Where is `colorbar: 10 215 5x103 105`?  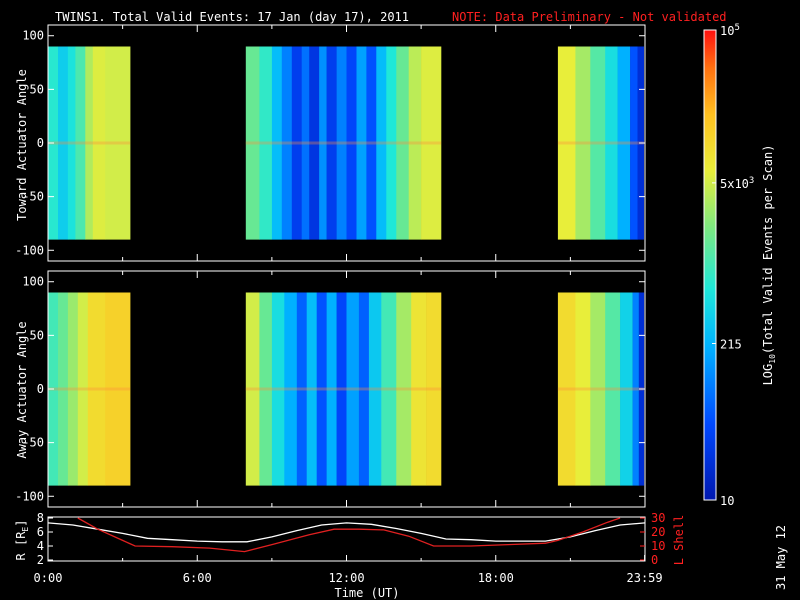
colorbar: 10 215 5x103 105 is located at coordinates (728, 265).